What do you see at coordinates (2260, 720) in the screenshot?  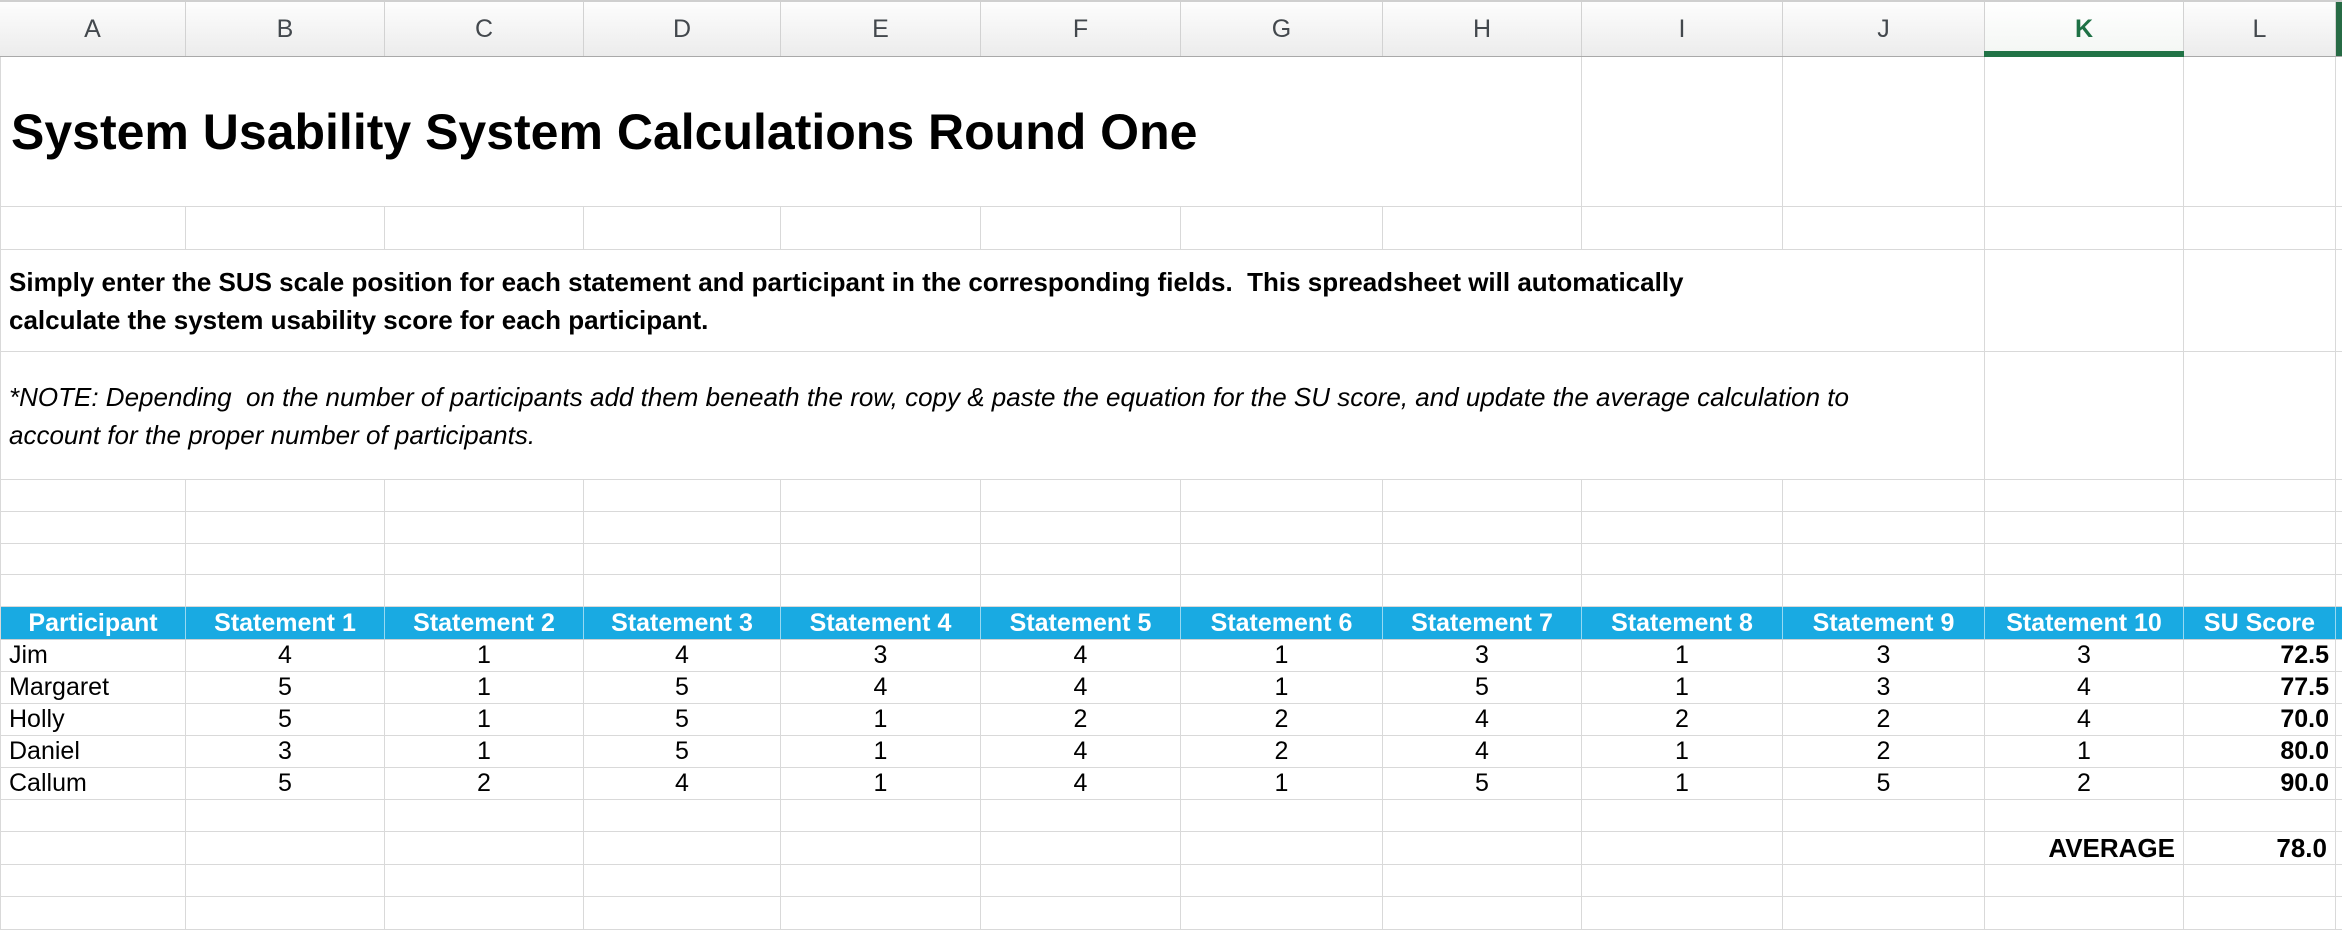 I see `su-score-cell: 70.0` at bounding box center [2260, 720].